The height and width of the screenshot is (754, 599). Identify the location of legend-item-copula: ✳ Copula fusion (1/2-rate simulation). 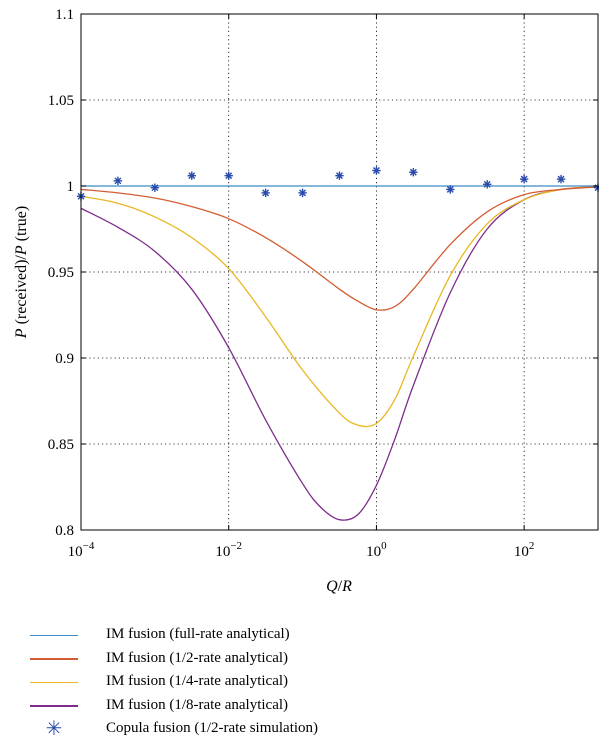
(308, 728).